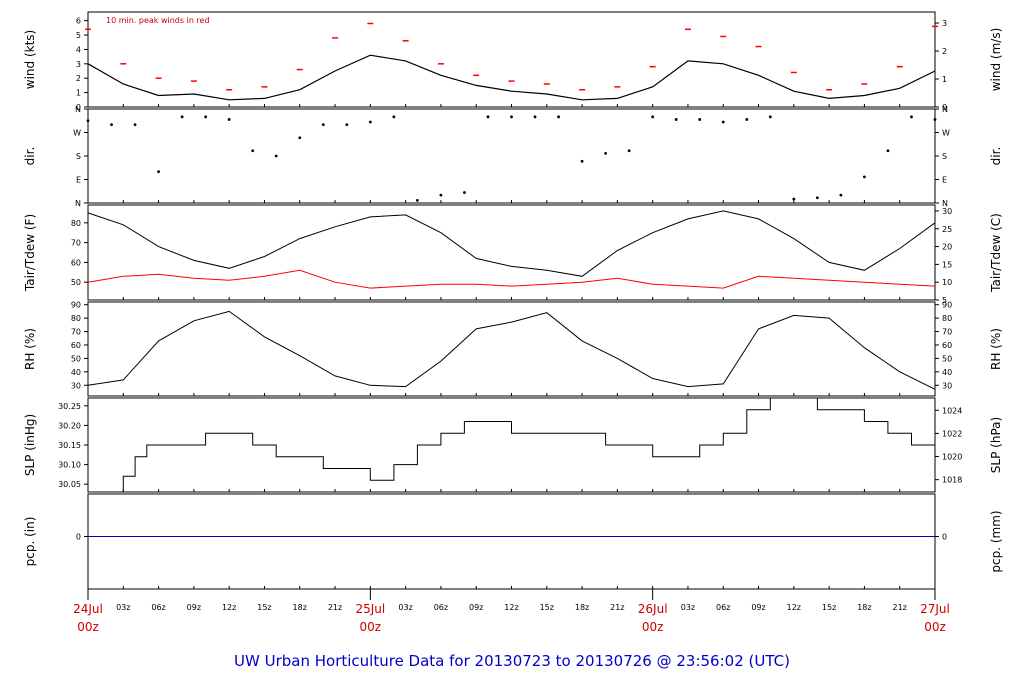 Image resolution: width=1024 pixels, height=700 pixels. Describe the element at coordinates (69, 484) in the screenshot. I see `slp-inhg-tick-label: 30.05` at that location.